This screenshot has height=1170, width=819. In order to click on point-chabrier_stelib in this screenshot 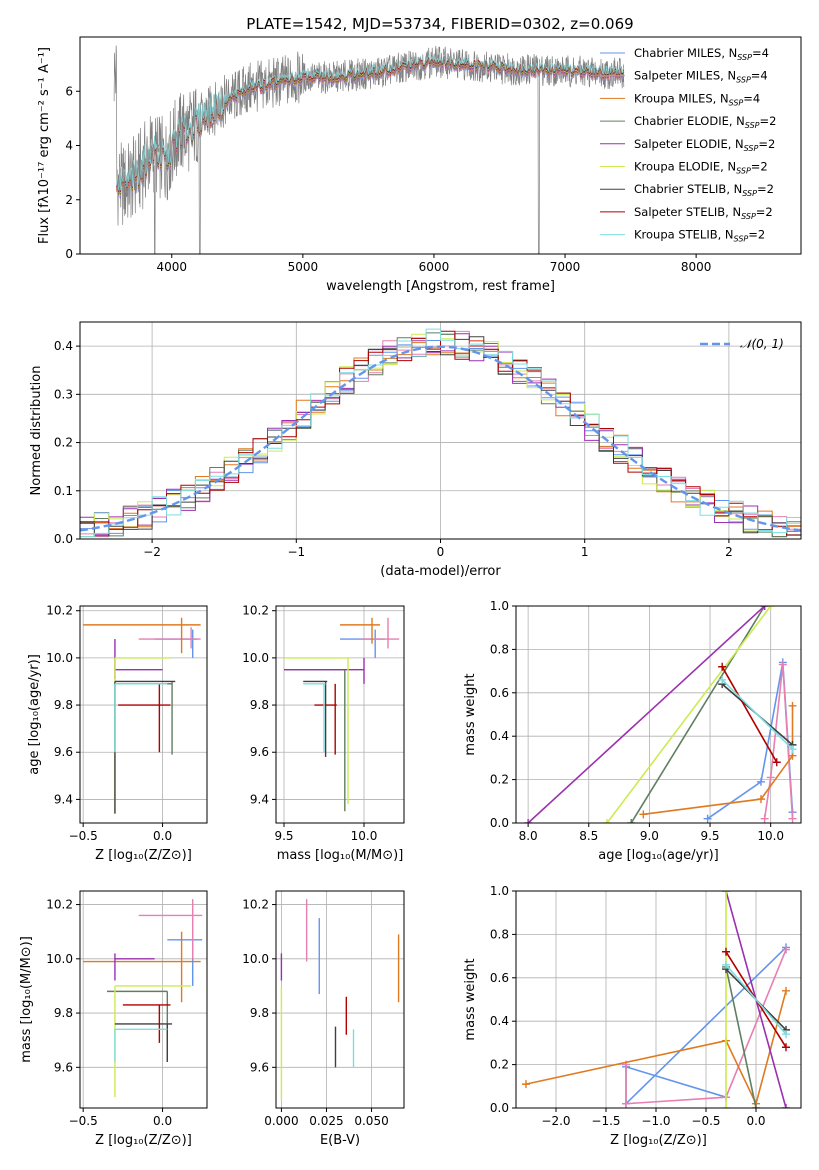, I will do `click(315, 718)`.